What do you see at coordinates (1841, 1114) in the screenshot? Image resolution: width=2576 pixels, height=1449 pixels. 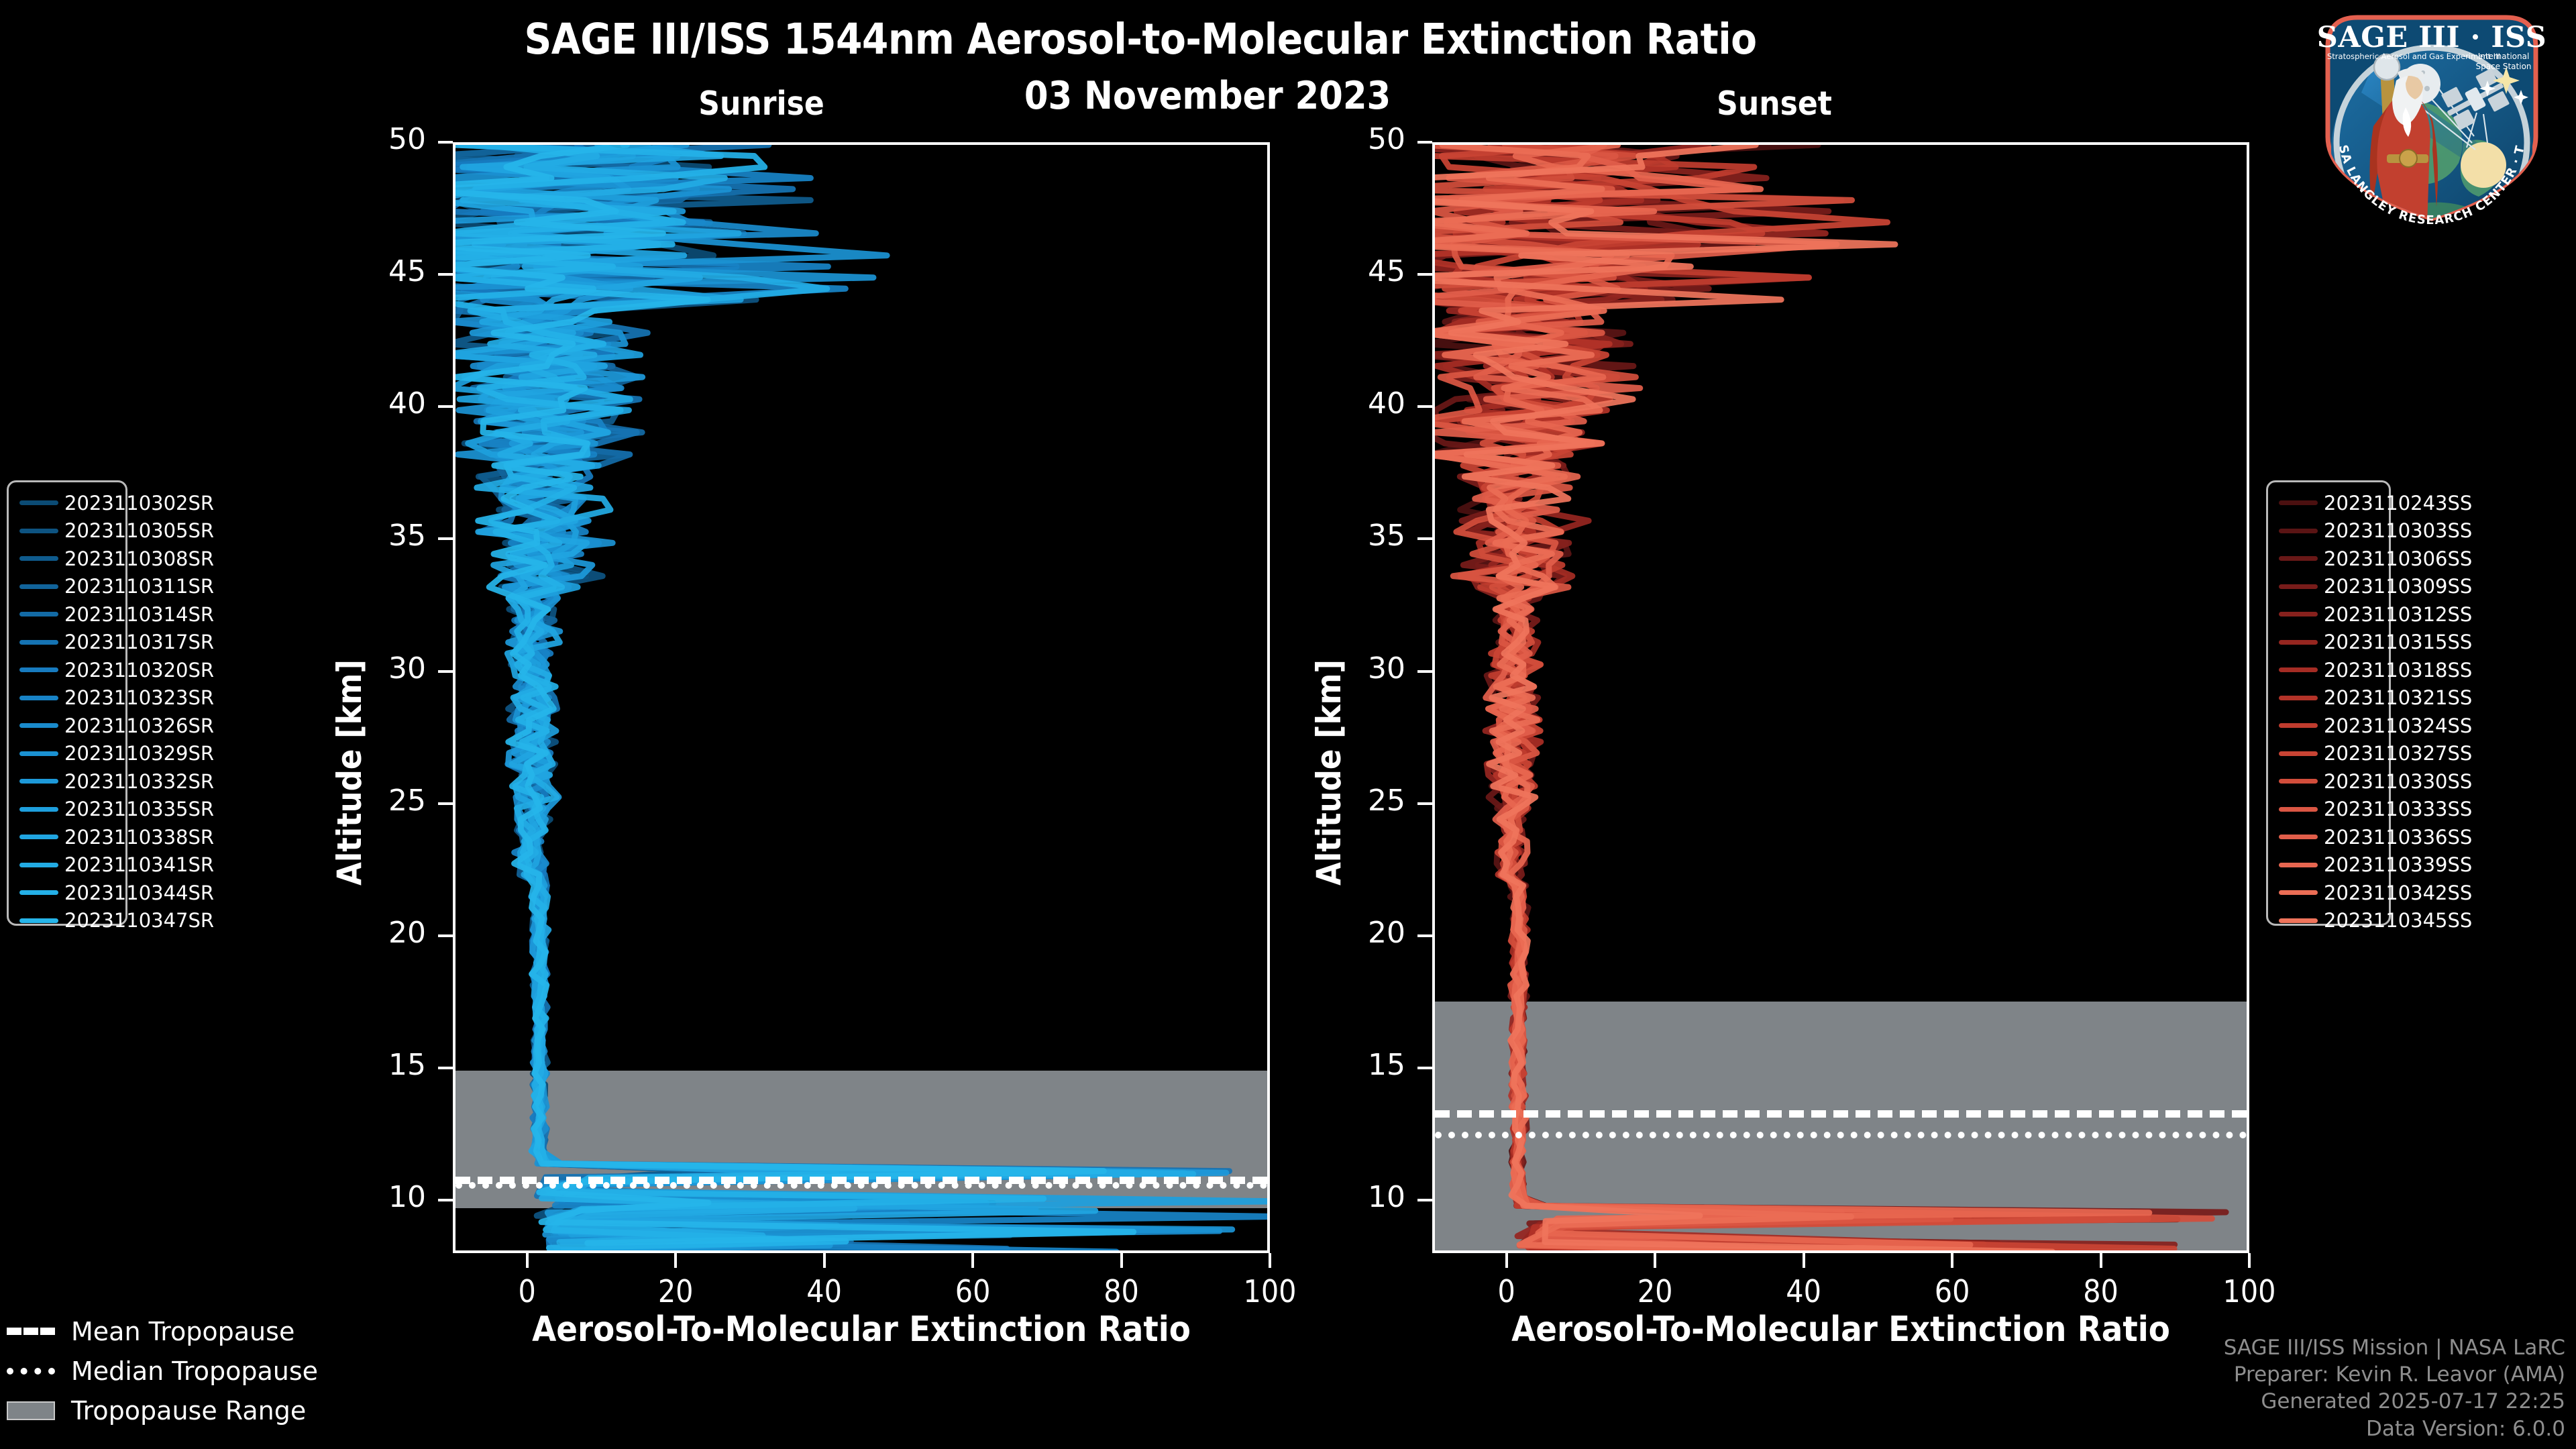 I see `mean-tropopause-line-sunset` at bounding box center [1841, 1114].